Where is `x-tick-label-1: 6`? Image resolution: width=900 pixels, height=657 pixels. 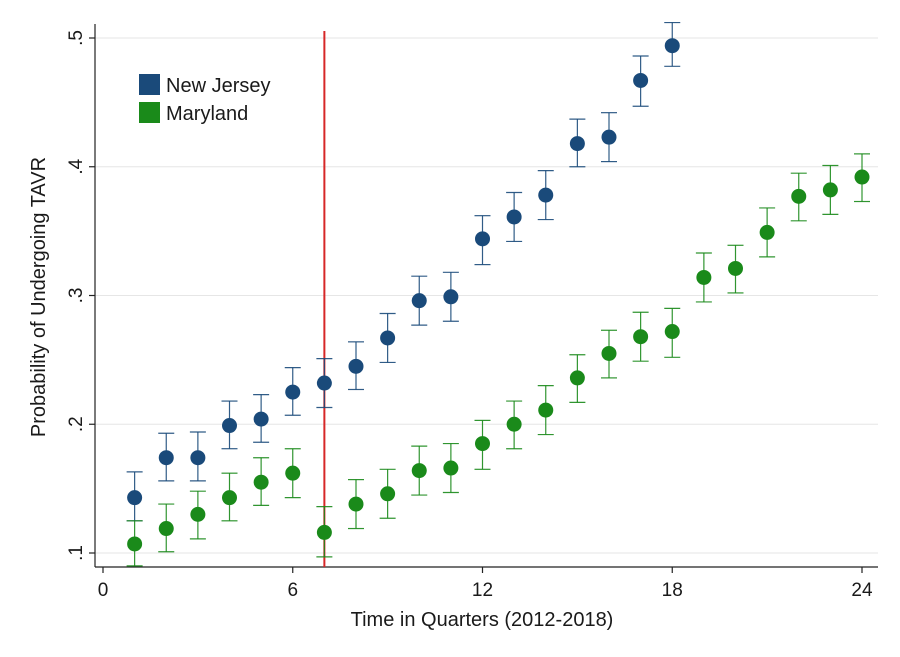
x-tick-label-1: 6 is located at coordinates (292, 590).